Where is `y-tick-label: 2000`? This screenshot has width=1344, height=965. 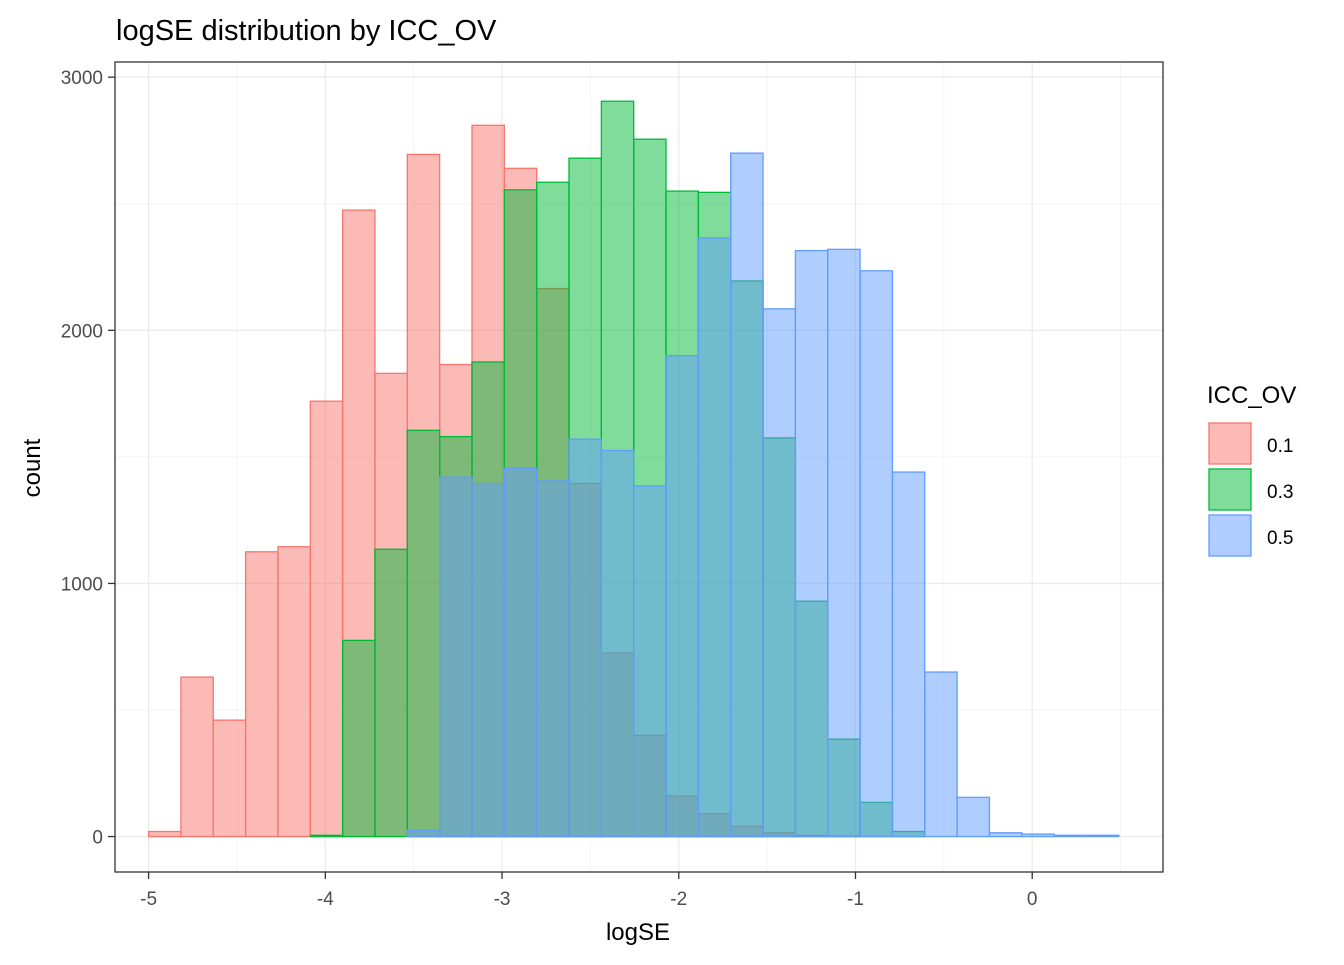
y-tick-label: 2000 is located at coordinates (82, 331).